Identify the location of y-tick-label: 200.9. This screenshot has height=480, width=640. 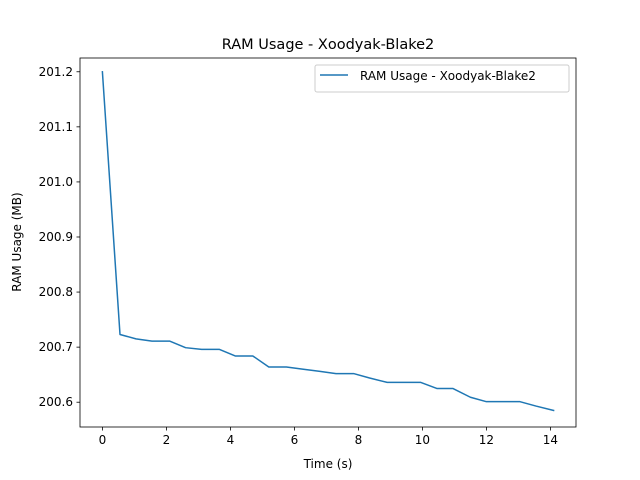
(56, 237).